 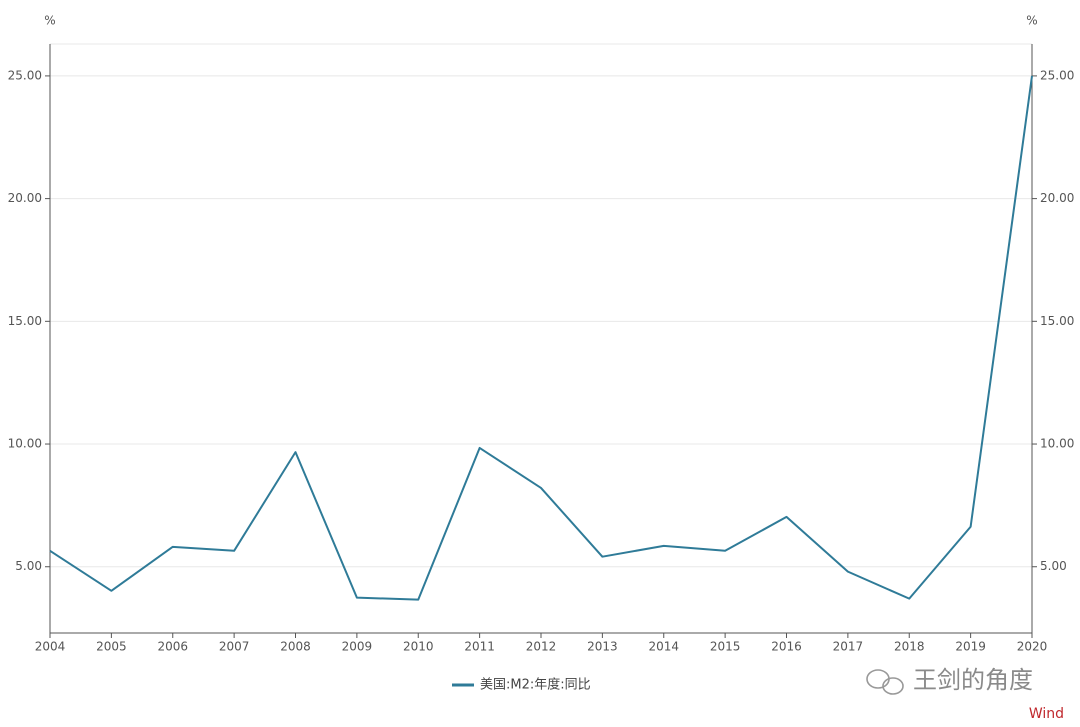 What do you see at coordinates (234, 647) in the screenshot?
I see `x-tick-label: 2007` at bounding box center [234, 647].